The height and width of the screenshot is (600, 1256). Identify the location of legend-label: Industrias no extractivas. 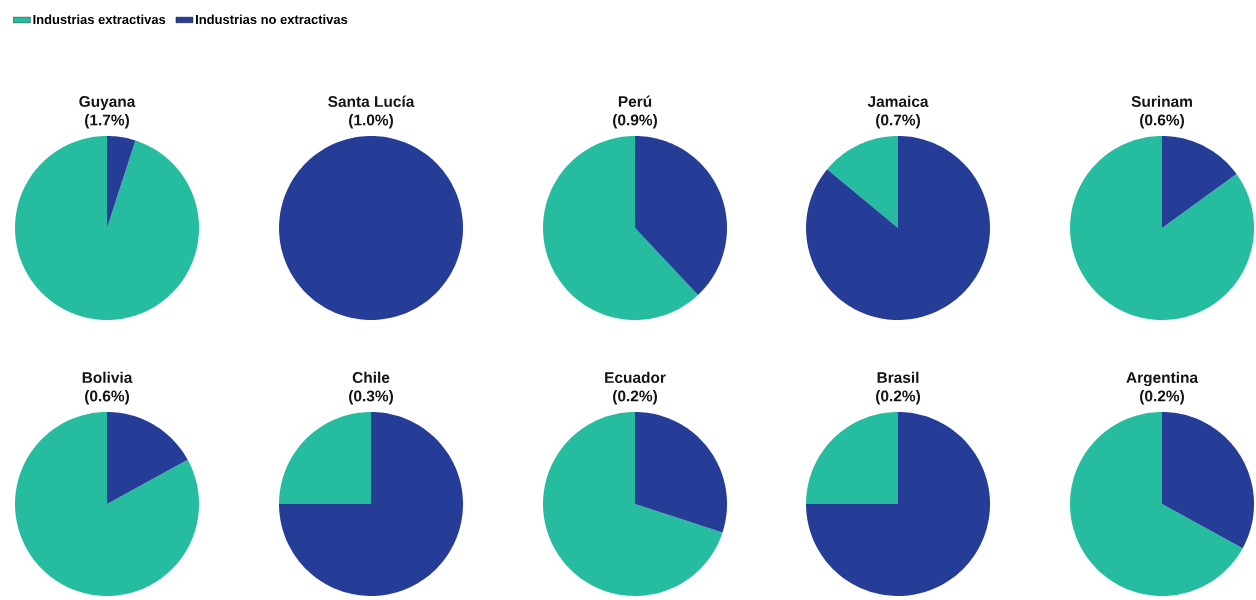
(272, 19).